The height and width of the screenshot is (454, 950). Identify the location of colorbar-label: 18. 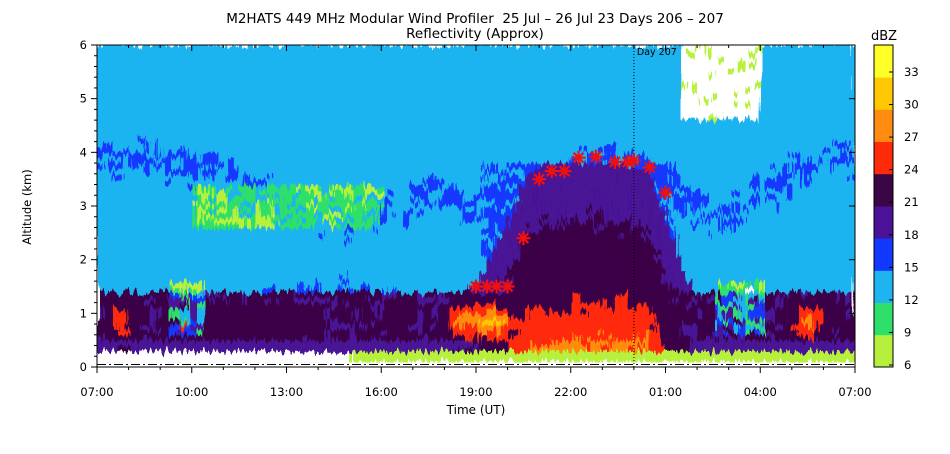
(911, 235).